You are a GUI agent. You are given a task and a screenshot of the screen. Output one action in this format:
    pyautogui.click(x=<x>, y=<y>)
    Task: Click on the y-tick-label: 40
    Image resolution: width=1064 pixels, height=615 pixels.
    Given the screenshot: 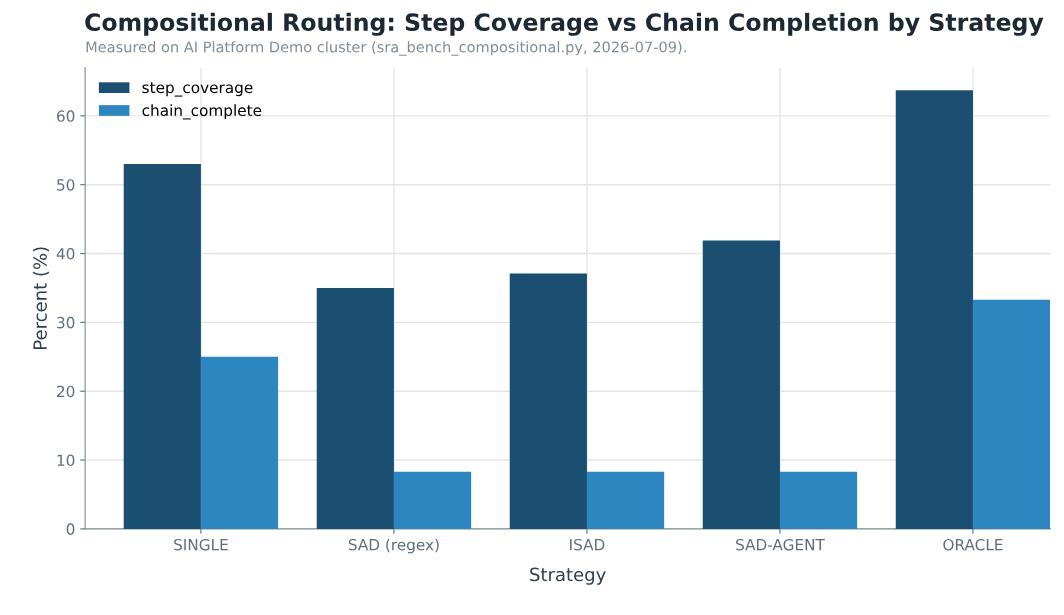 What is the action you would take?
    pyautogui.click(x=65, y=253)
    